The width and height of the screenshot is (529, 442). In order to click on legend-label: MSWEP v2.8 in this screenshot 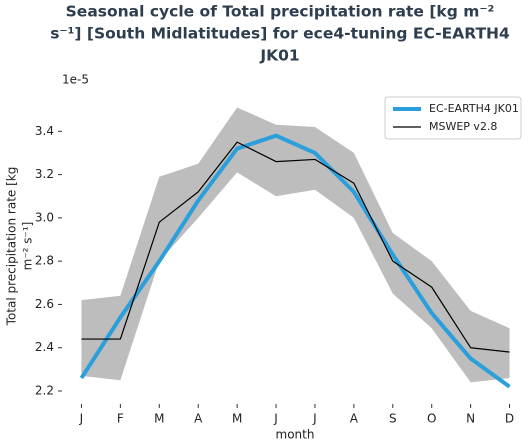, I will do `click(463, 126)`.